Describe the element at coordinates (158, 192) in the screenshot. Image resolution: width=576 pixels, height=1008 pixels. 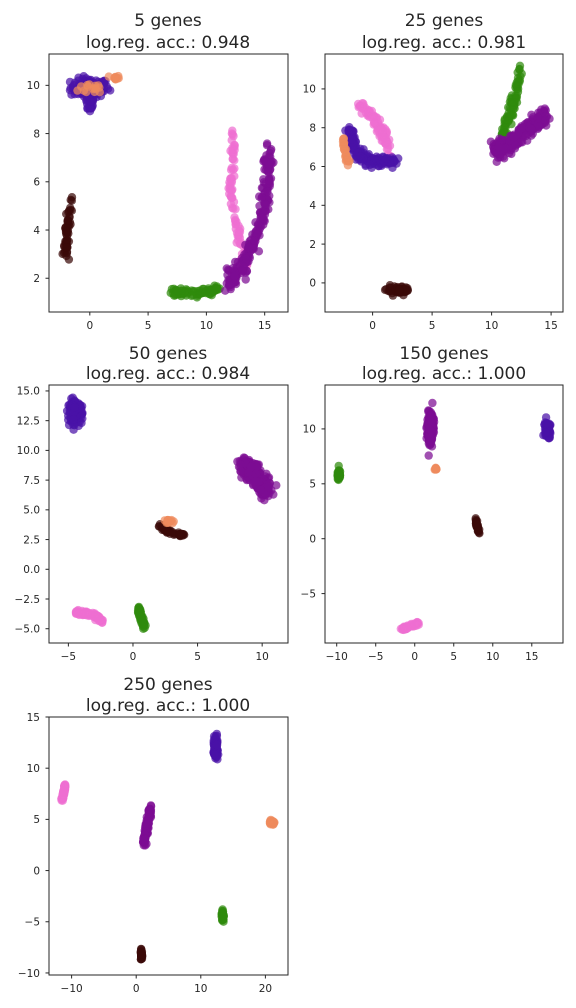
I see `plot-area: 0 5 10 15 2 4 6 8 10` at that location.